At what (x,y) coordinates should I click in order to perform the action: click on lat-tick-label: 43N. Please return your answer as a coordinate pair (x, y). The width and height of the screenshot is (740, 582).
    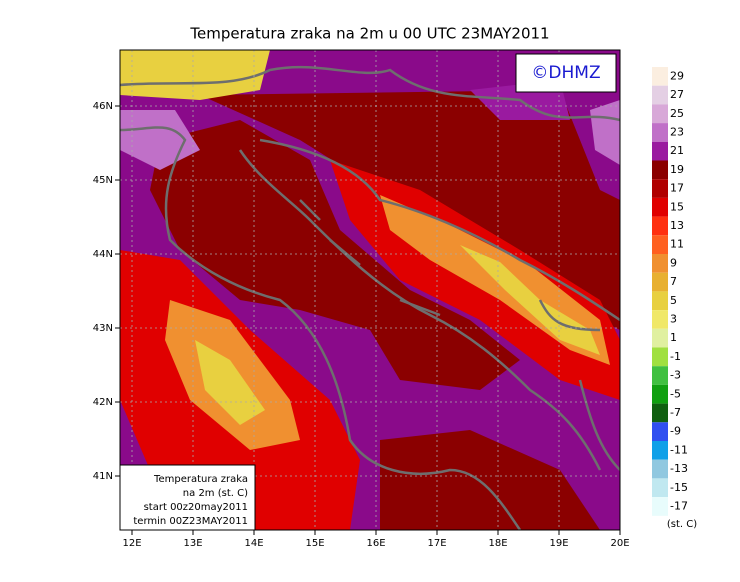
    Looking at the image, I should click on (103, 328).